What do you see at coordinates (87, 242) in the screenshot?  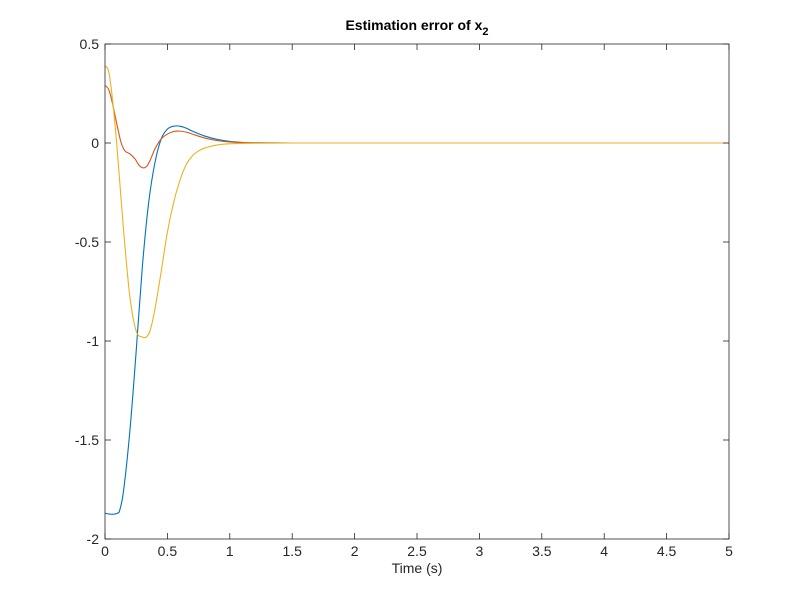 I see `y-tick-label: -0.5` at bounding box center [87, 242].